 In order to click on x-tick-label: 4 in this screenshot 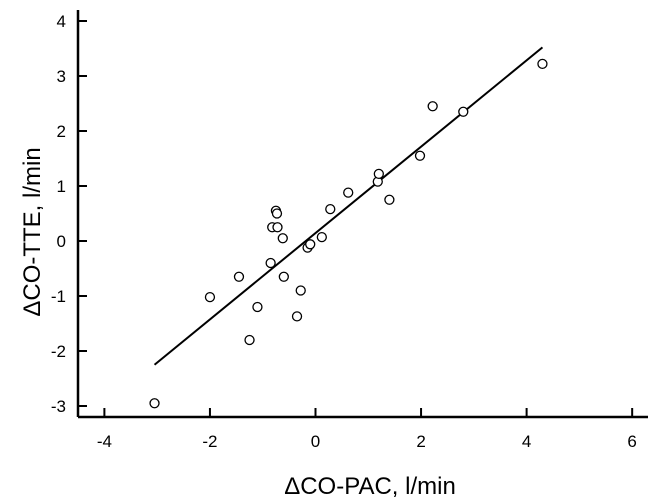, I will do `click(526, 441)`.